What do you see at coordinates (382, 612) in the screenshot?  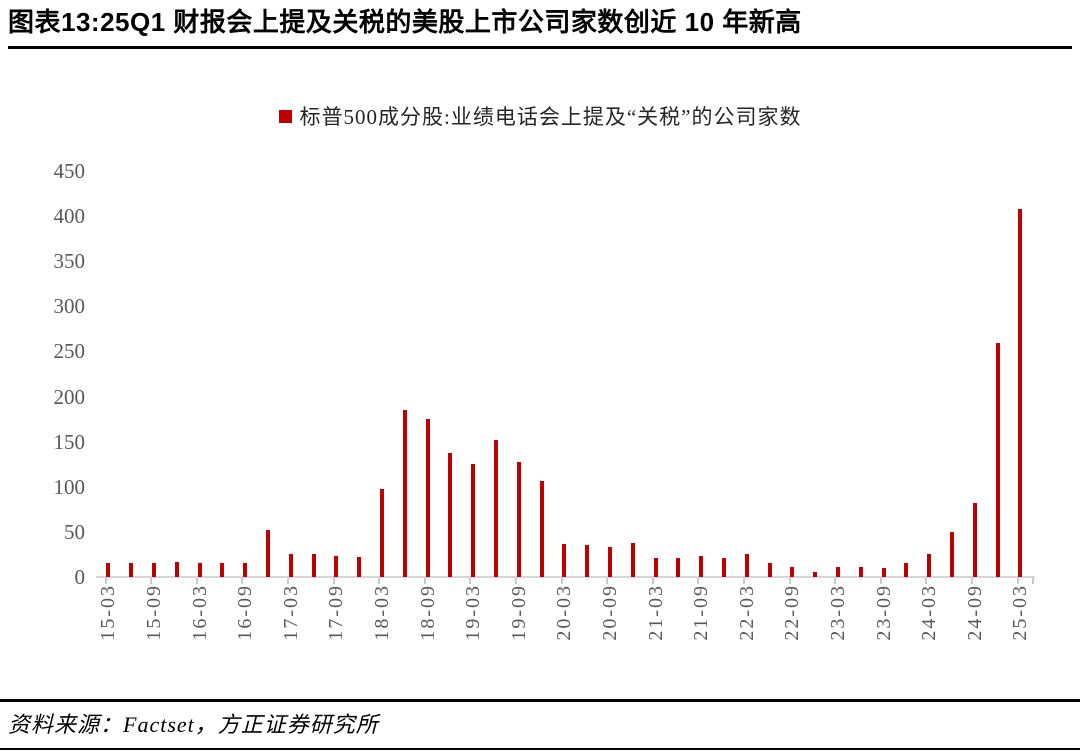 I see `x-axis-tick-label: 18-03` at bounding box center [382, 612].